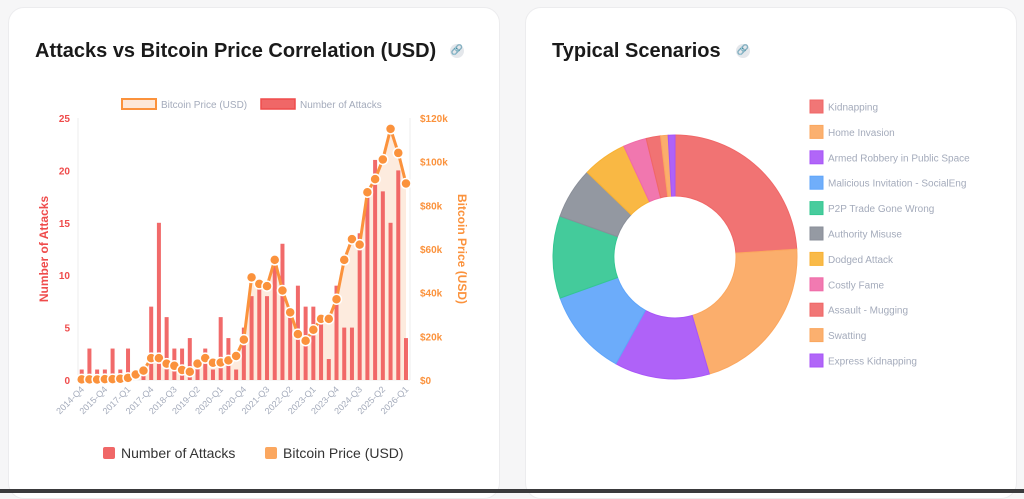  Describe the element at coordinates (847, 336) in the screenshot. I see `legend-label: Swatting` at that location.